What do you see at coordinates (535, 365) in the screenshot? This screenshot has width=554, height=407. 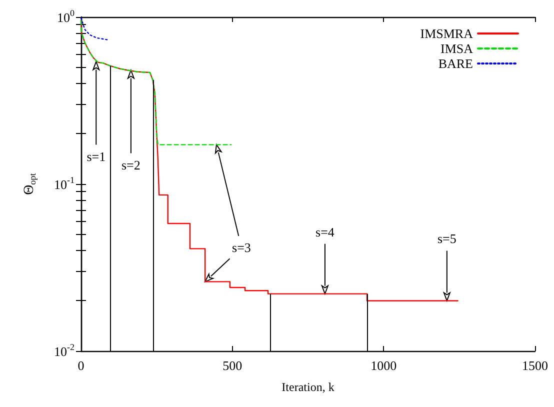 I see `x-tick-label: 1500` at bounding box center [535, 365].